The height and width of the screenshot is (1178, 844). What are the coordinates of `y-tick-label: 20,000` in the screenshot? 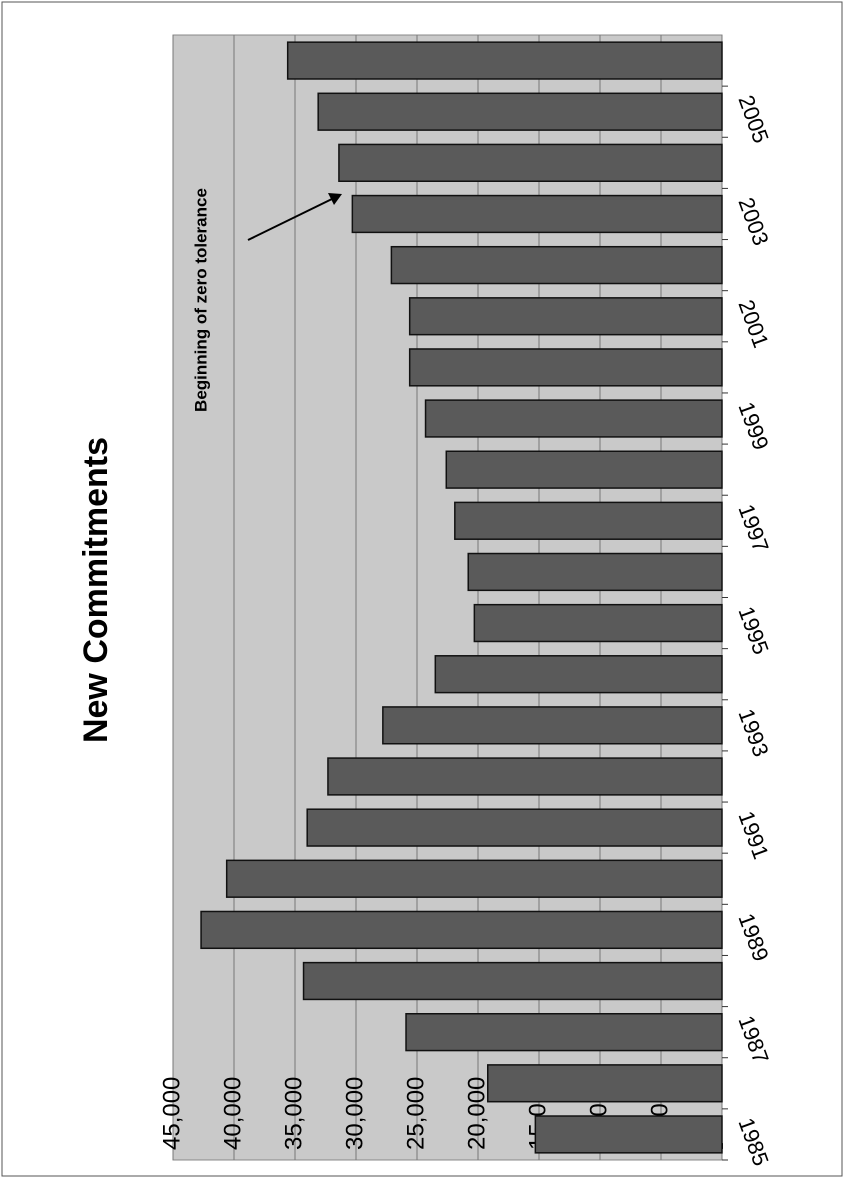 It's located at (476, 1113).